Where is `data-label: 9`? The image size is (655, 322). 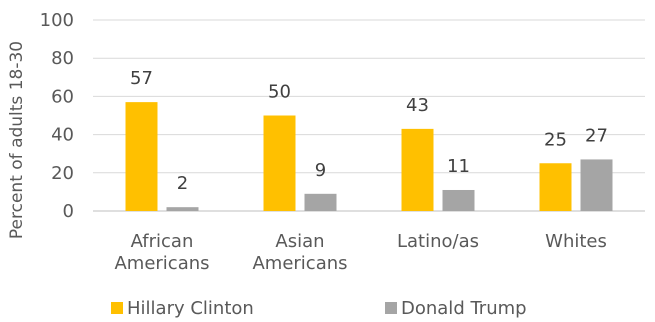 data-label: 9 is located at coordinates (320, 170).